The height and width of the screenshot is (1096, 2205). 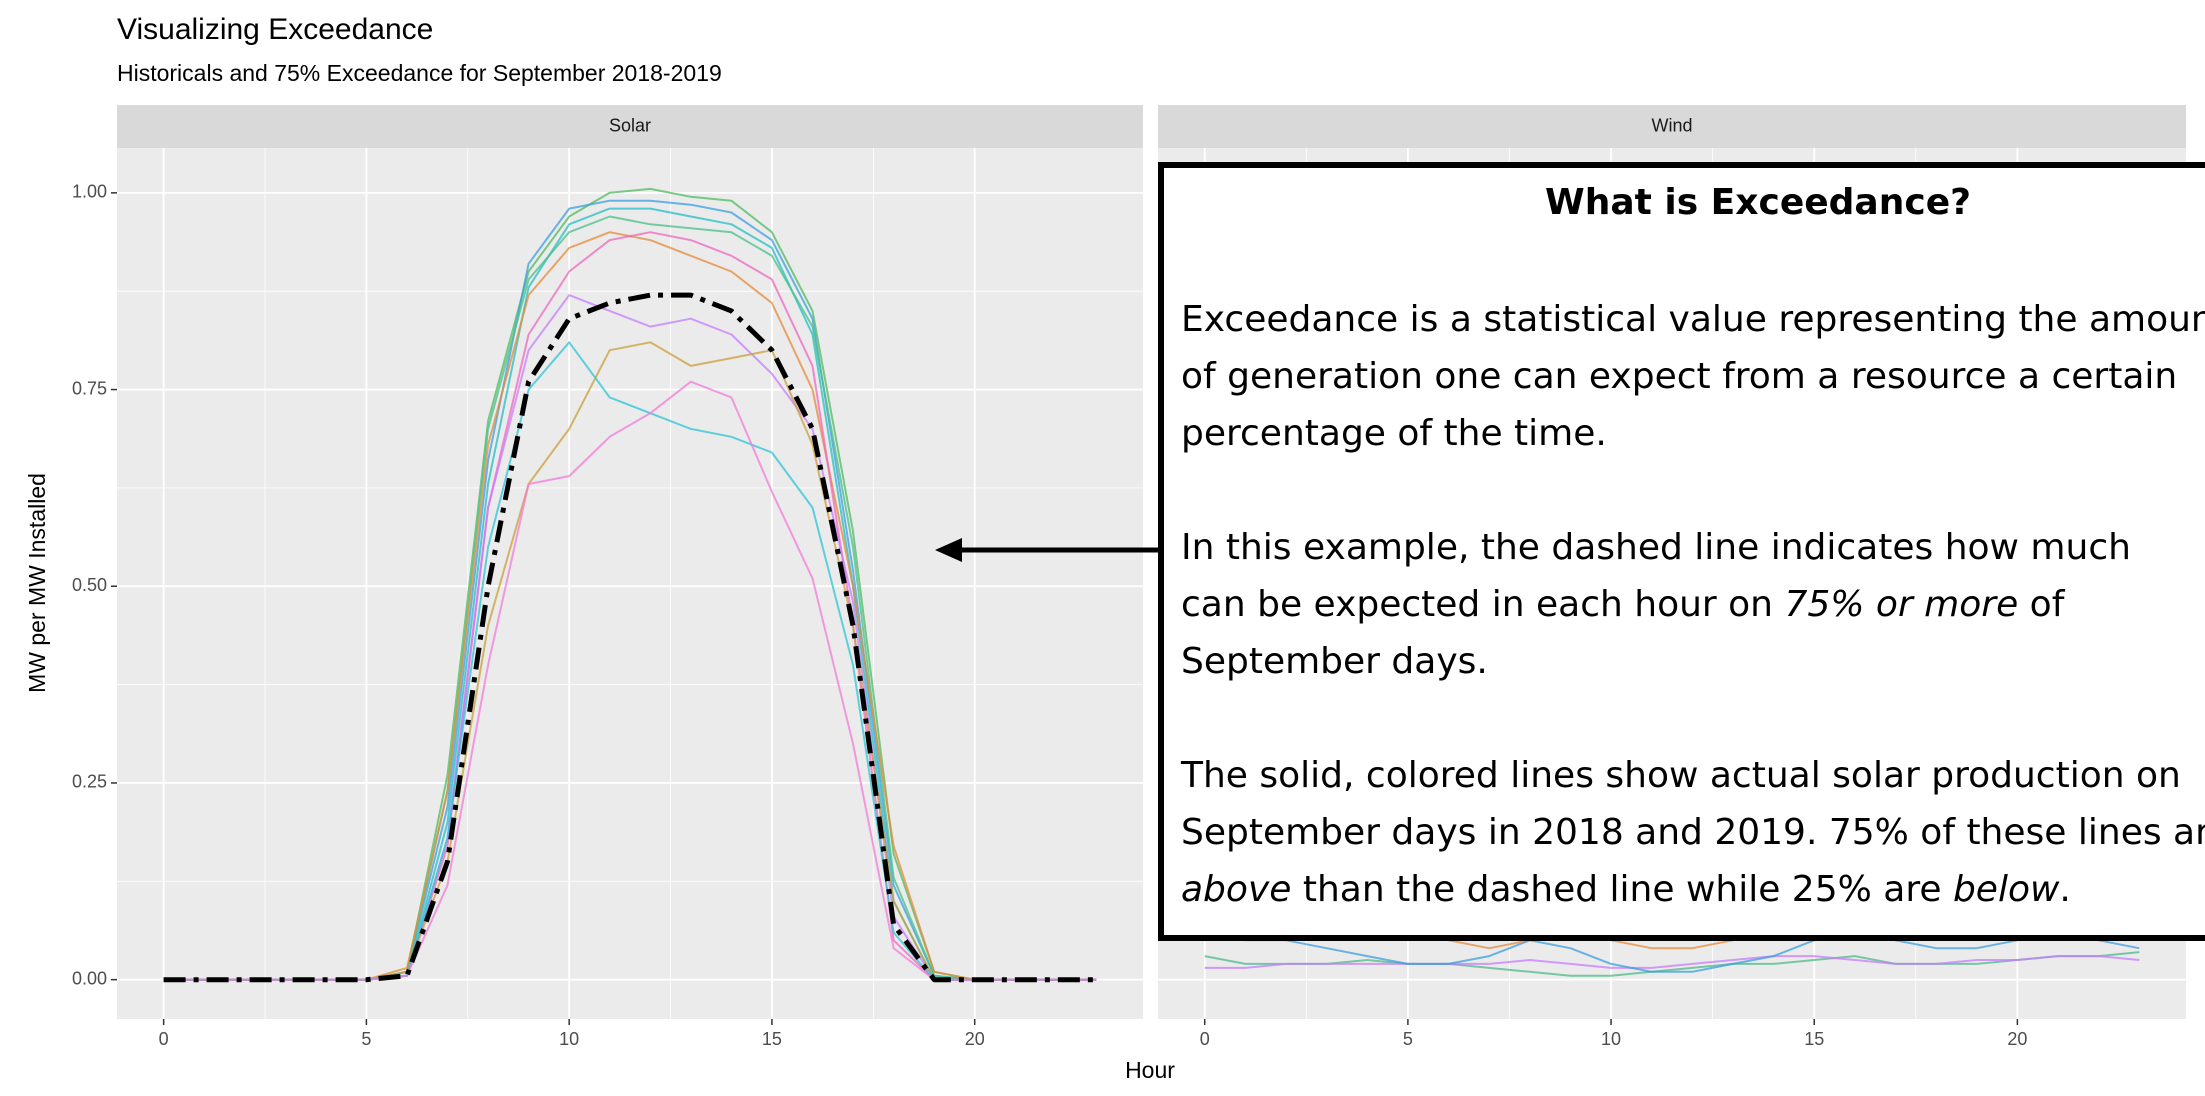 What do you see at coordinates (1901, 604) in the screenshot?
I see `callout-text: 75% or more` at bounding box center [1901, 604].